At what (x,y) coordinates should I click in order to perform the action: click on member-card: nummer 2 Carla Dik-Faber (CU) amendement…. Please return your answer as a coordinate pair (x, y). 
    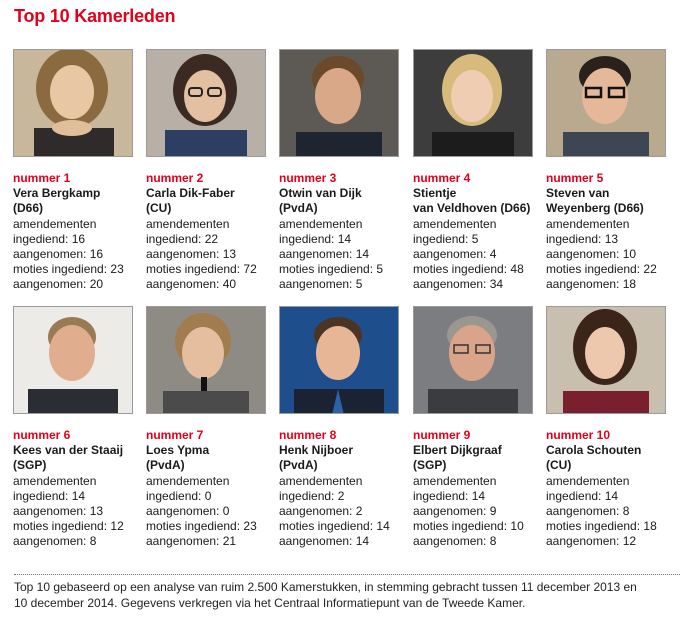
    Looking at the image, I should click on (207, 171).